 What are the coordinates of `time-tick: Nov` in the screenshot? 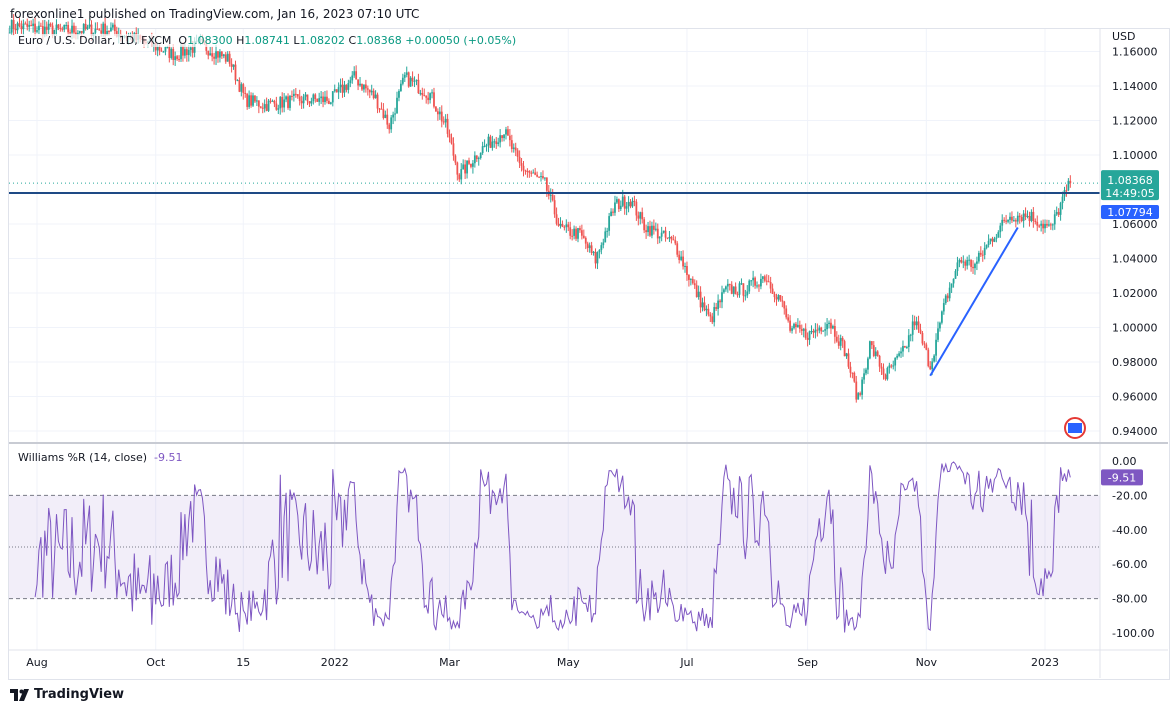 It's located at (927, 662).